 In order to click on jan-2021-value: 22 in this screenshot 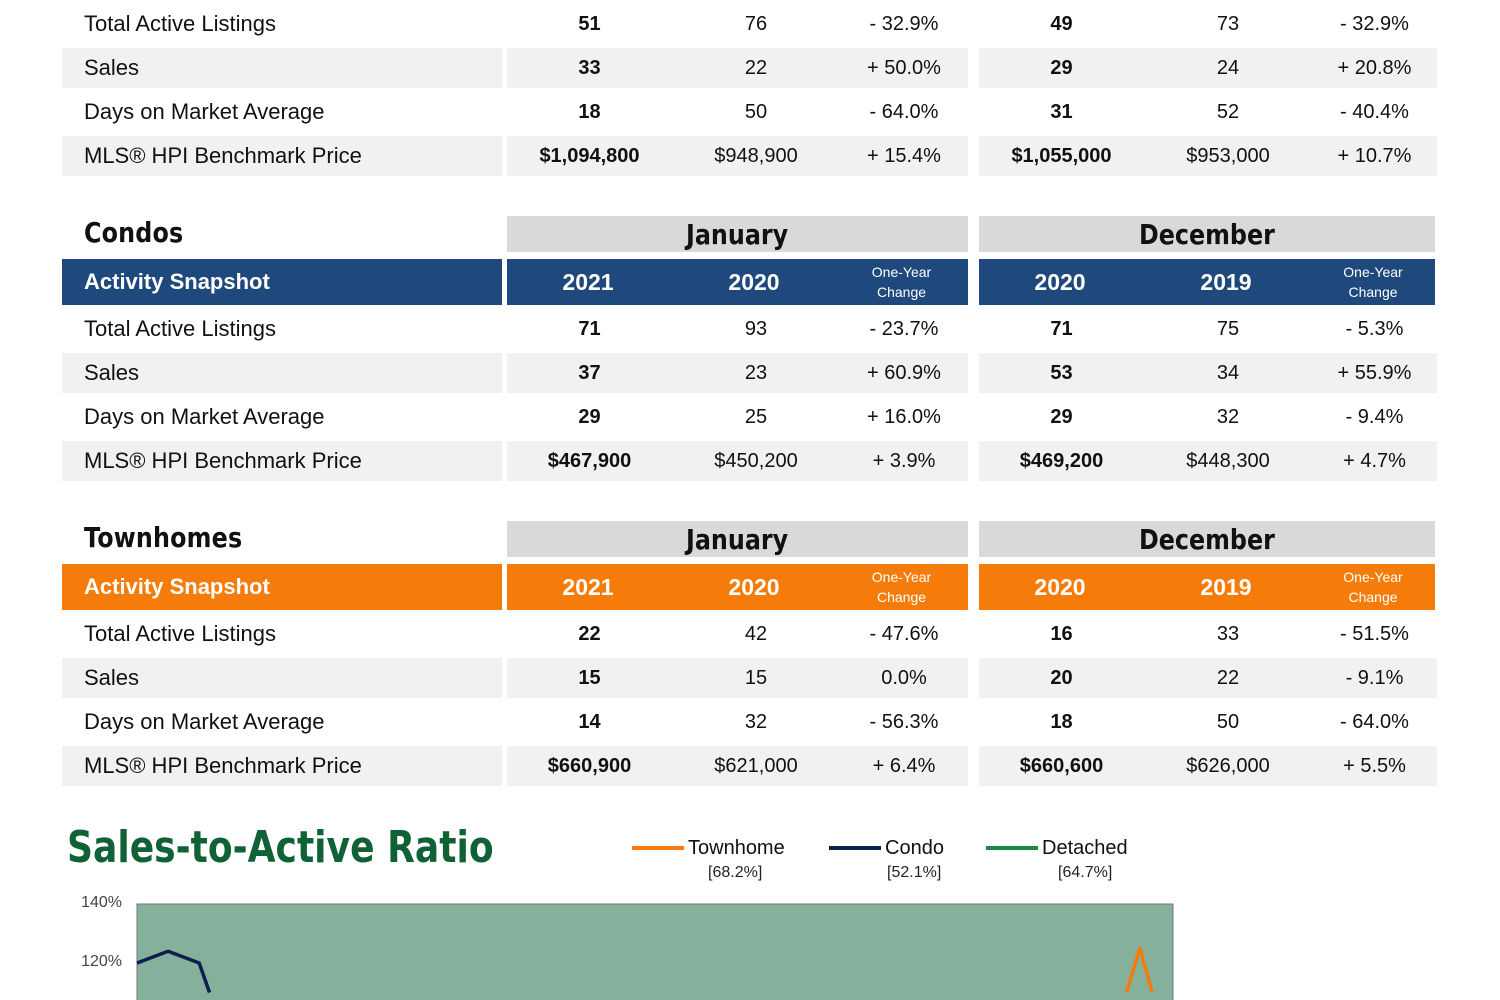, I will do `click(589, 633)`.